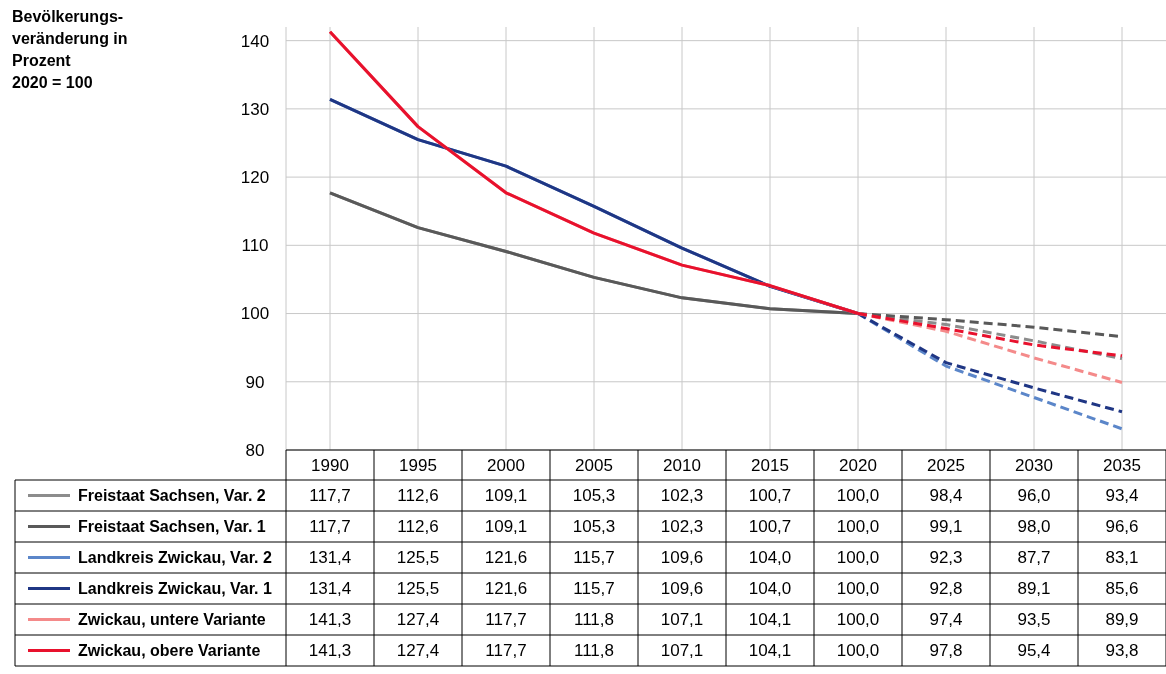  I want to click on y-tick-label: 120, so click(255, 178).